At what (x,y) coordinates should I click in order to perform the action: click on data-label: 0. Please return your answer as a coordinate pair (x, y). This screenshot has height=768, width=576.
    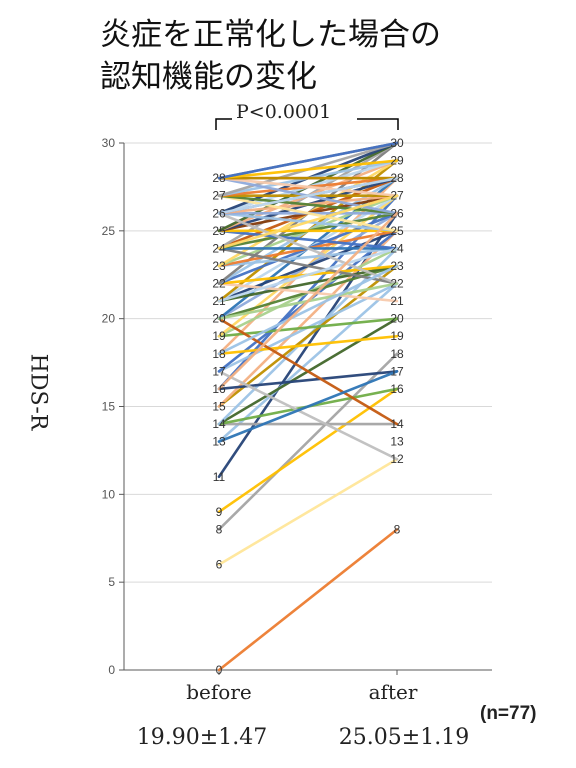
    Looking at the image, I should click on (219, 670).